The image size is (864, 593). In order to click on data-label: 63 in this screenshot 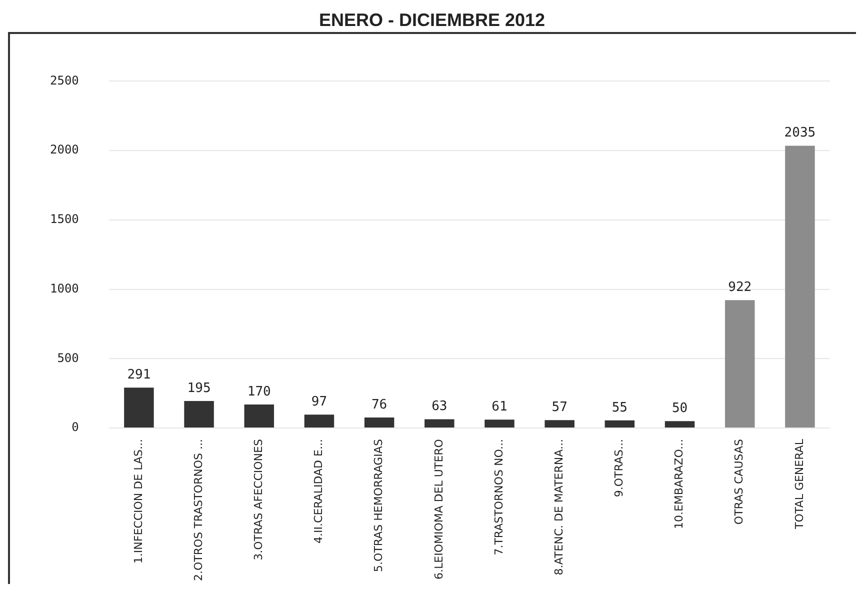, I will do `click(440, 406)`.